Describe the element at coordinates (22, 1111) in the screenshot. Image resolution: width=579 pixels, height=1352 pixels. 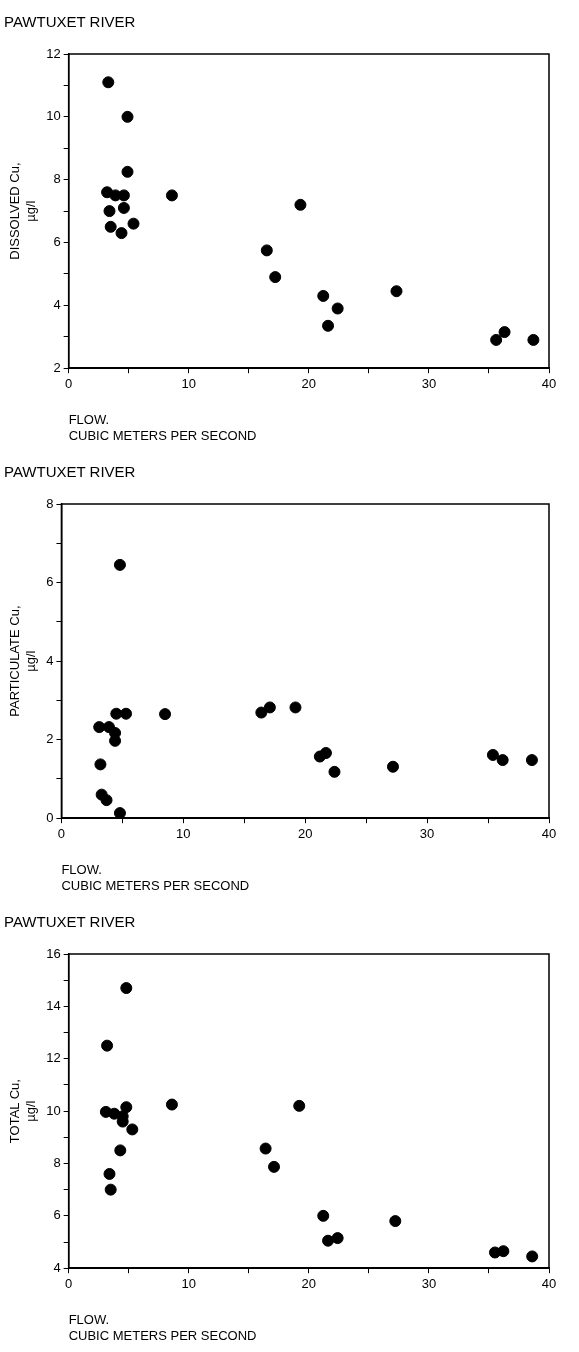
I see `y-axis-title: TOTAL Cu, µg/l` at that location.